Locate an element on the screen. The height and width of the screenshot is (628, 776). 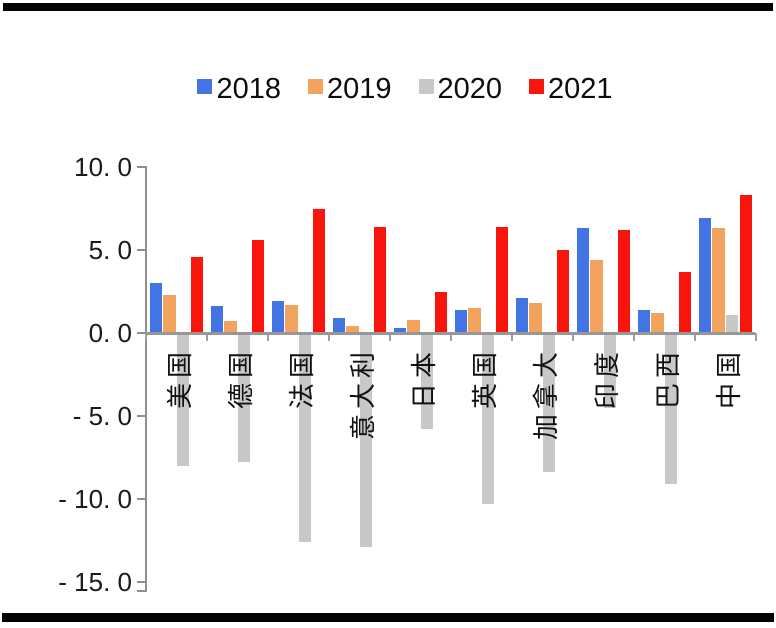
chart-legend: 2018 2019 2020 2021 is located at coordinates (388, 89).